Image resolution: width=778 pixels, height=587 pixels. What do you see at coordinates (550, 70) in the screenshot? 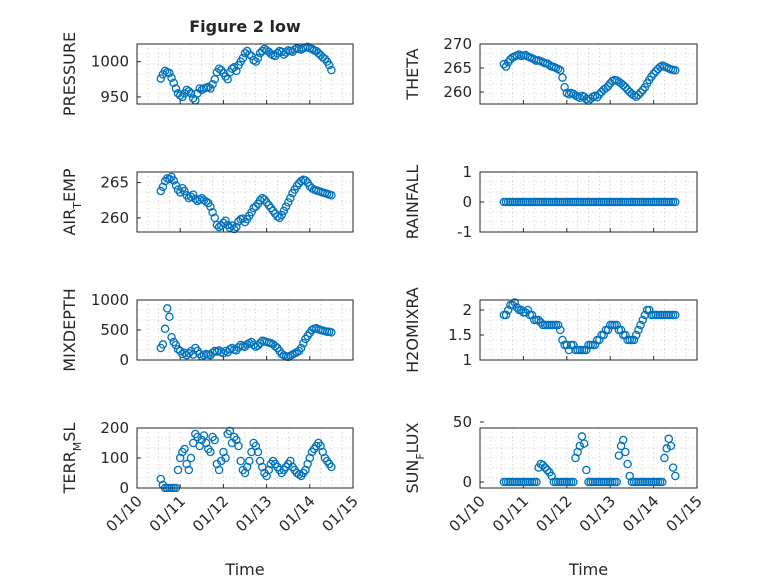
I see `panel-theta: 260 265 270 THETA` at bounding box center [550, 70].